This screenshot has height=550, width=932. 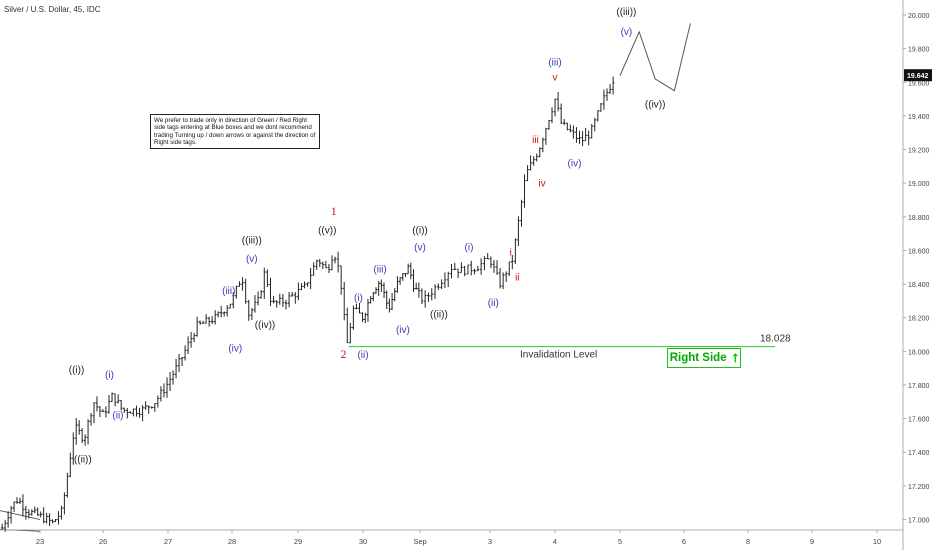 What do you see at coordinates (558, 355) in the screenshot?
I see `invalidation-label: Invalidation Level` at bounding box center [558, 355].